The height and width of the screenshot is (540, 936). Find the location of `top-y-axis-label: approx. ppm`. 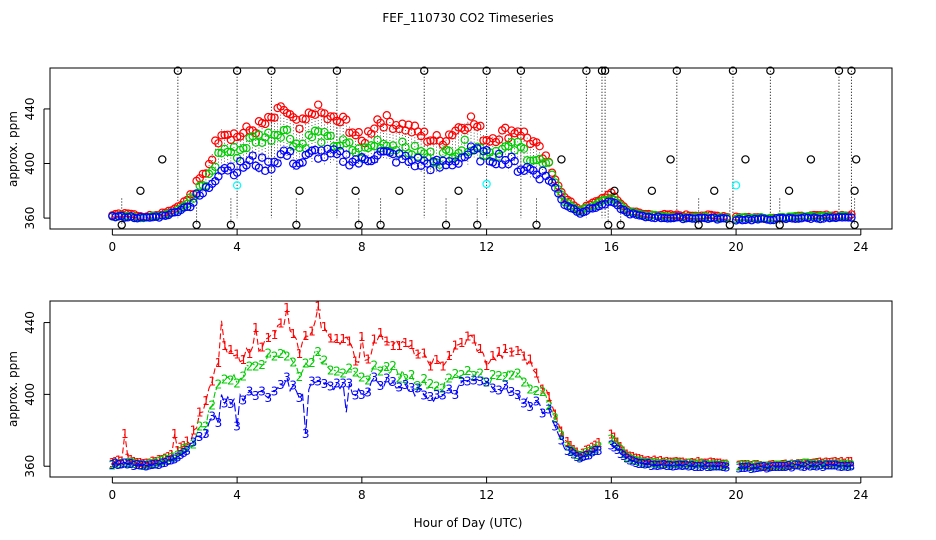

top-y-axis-label: approx. ppm is located at coordinates (13, 149).